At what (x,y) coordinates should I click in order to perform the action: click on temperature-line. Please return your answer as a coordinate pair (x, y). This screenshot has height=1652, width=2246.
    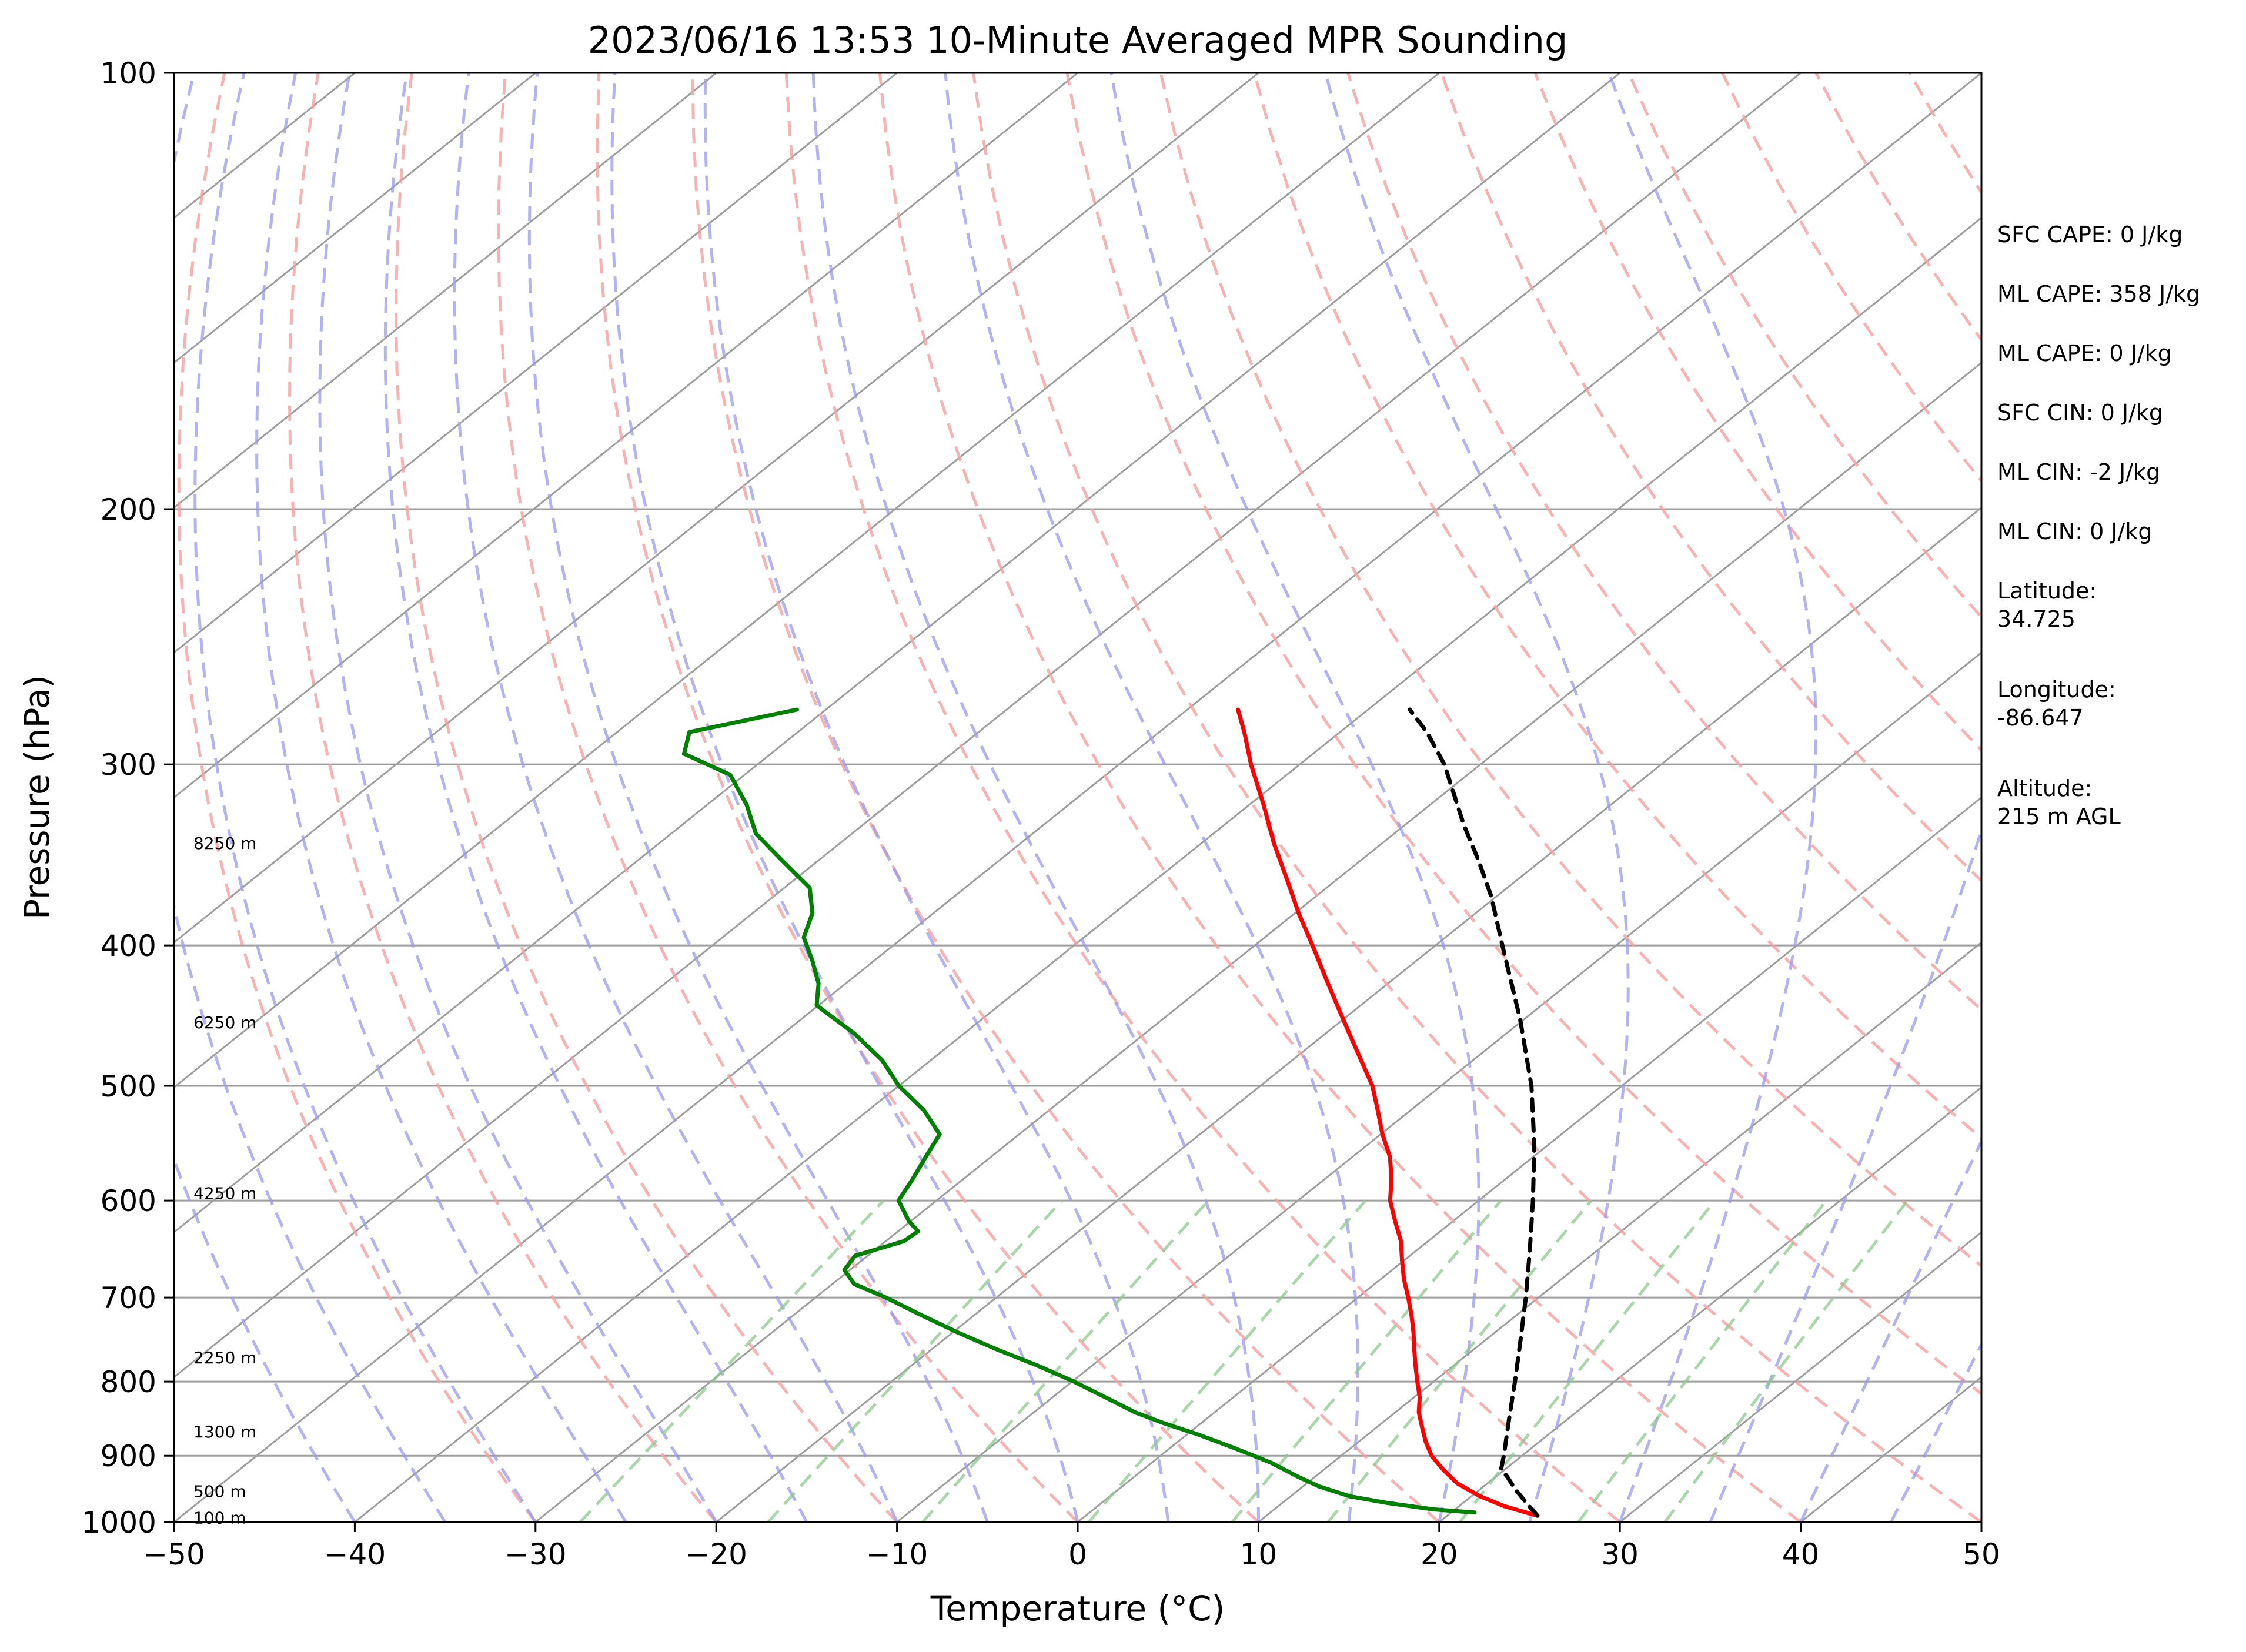
    Looking at the image, I should click on (1388, 1112).